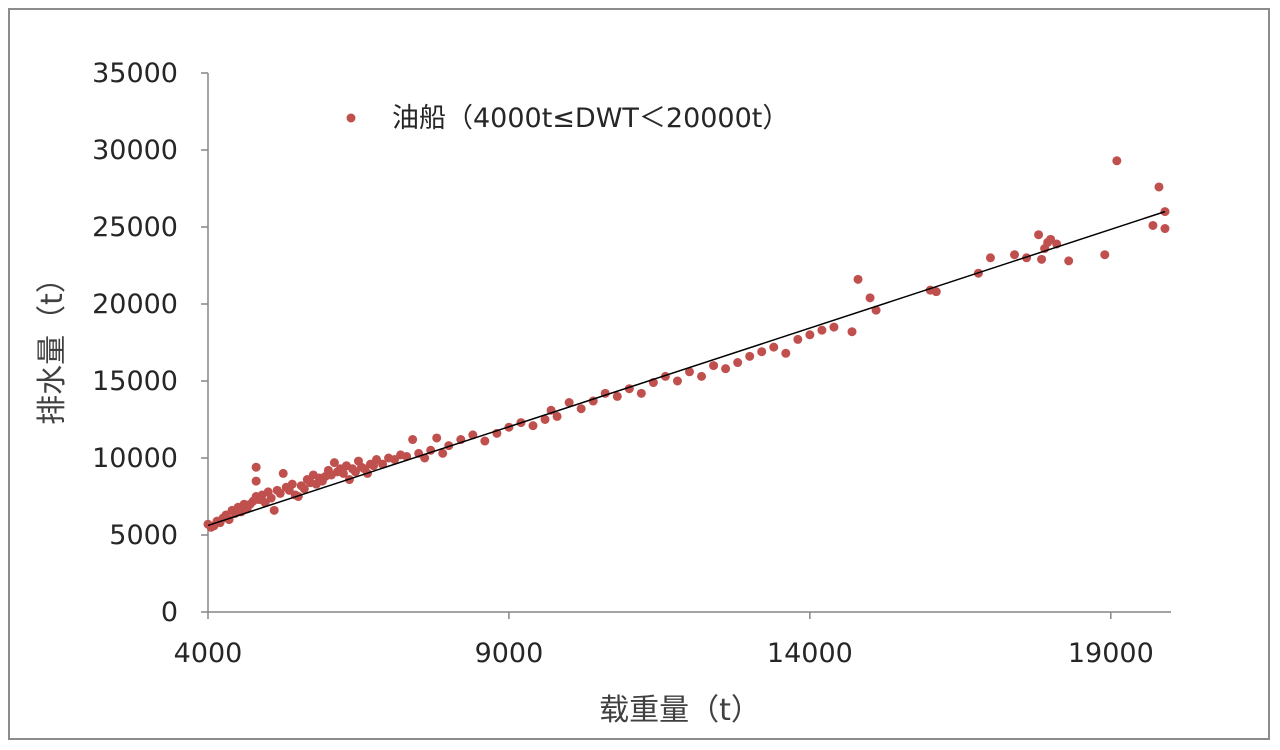 This screenshot has width=1280, height=750. Describe the element at coordinates (52, 344) in the screenshot. I see `y-axis-title: 排水量（t）` at that location.